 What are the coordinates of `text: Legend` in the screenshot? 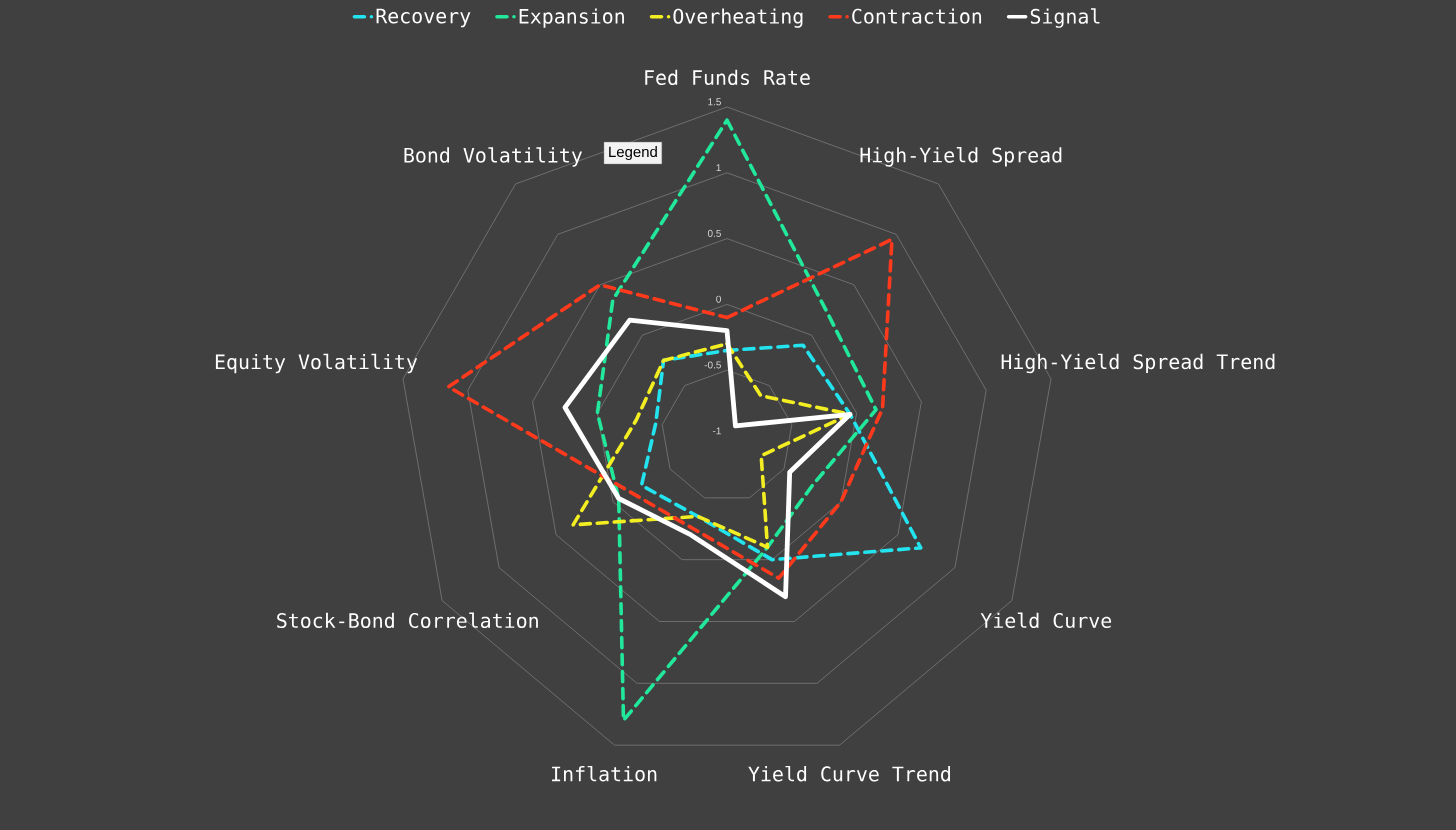 It's located at (633, 153).